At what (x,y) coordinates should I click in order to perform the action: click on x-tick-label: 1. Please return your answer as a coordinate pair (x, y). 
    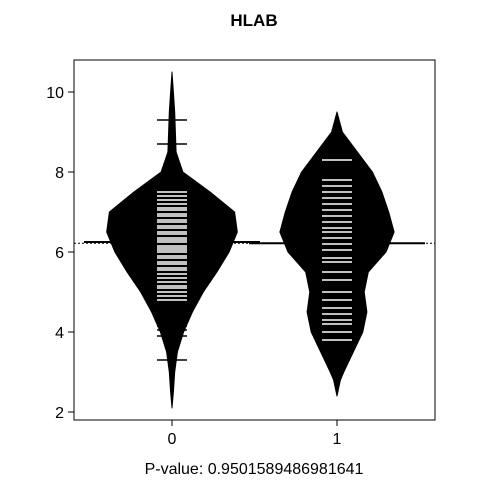
    Looking at the image, I should click on (337, 439).